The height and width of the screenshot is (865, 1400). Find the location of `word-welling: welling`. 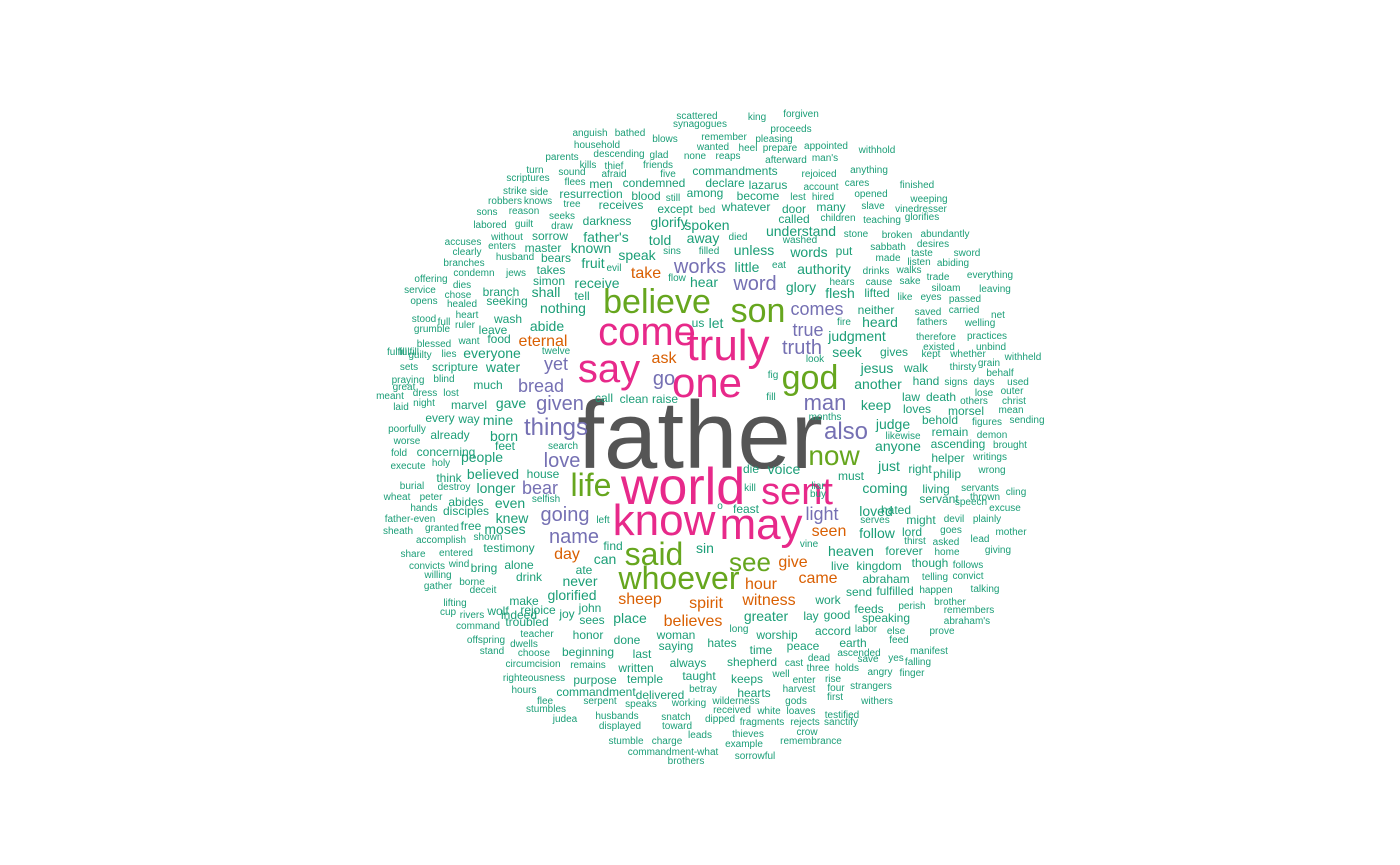

word-welling: welling is located at coordinates (980, 323).